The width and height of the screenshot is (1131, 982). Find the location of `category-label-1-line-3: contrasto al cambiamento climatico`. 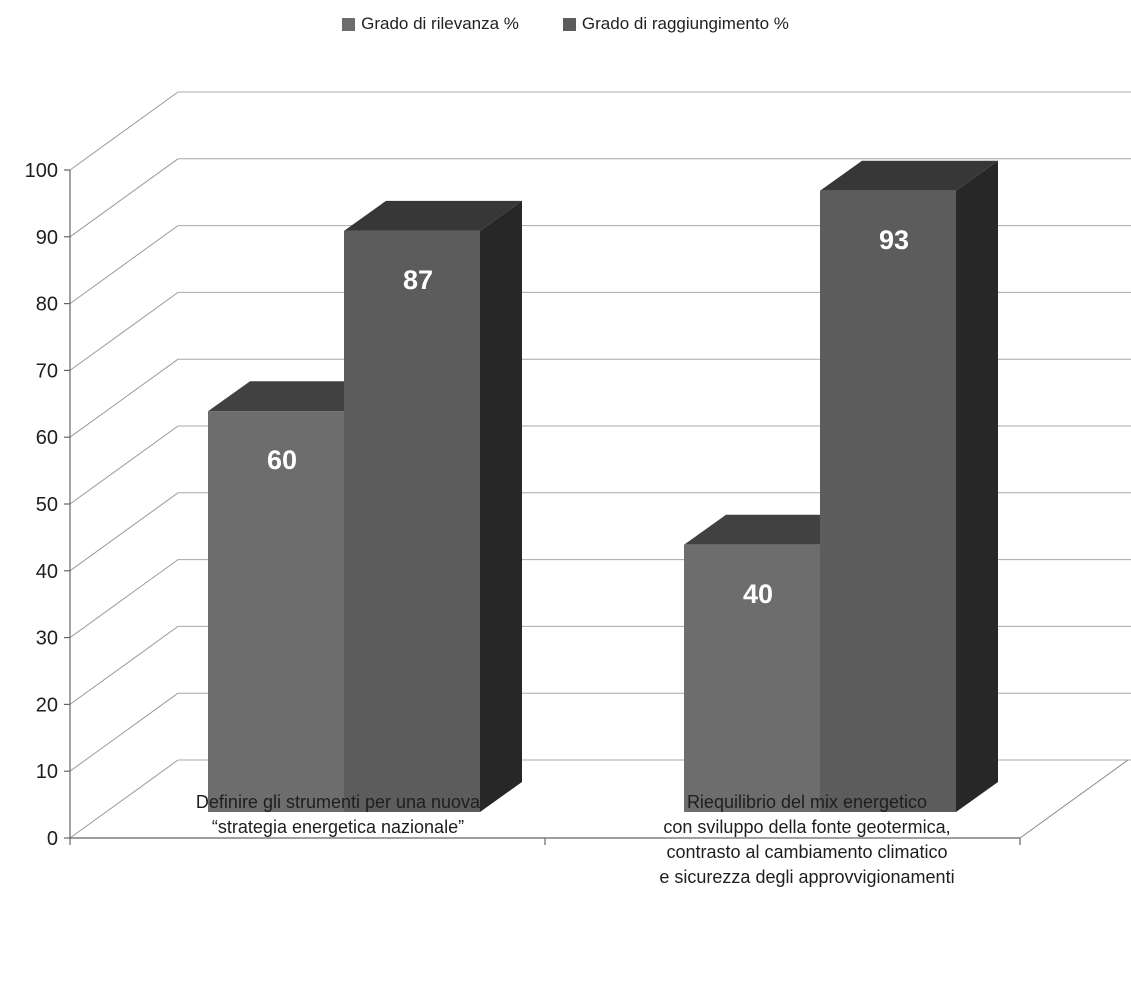

category-label-1-line-3: contrasto al cambiamento climatico is located at coordinates (807, 852).